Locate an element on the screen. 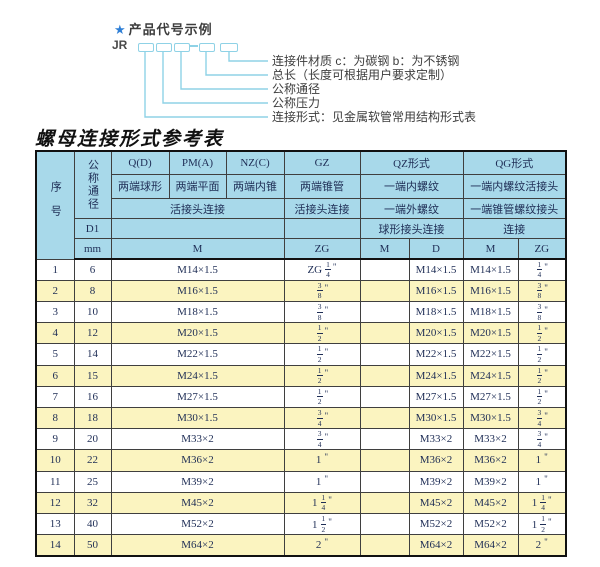  header-d1: D1 is located at coordinates (92, 229).